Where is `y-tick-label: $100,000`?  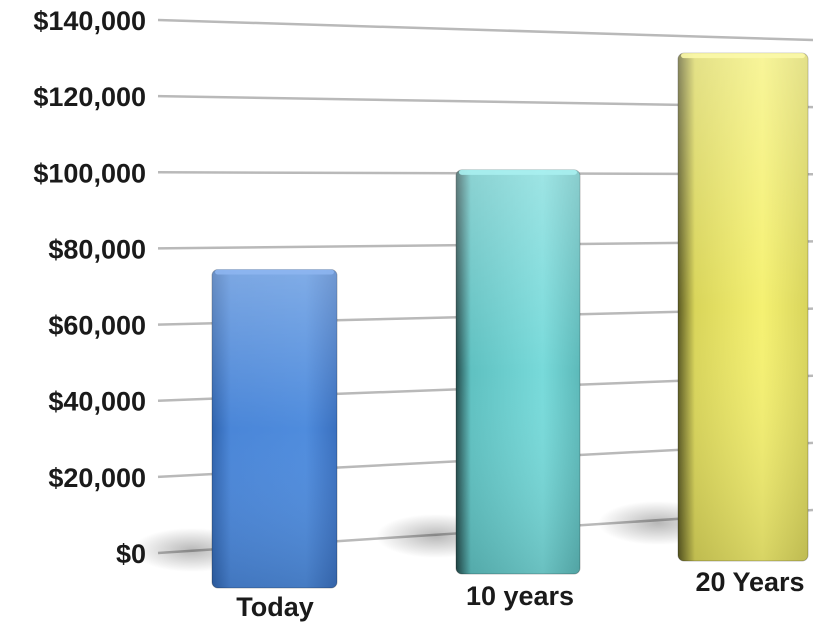
y-tick-label: $100,000 is located at coordinates (89, 173).